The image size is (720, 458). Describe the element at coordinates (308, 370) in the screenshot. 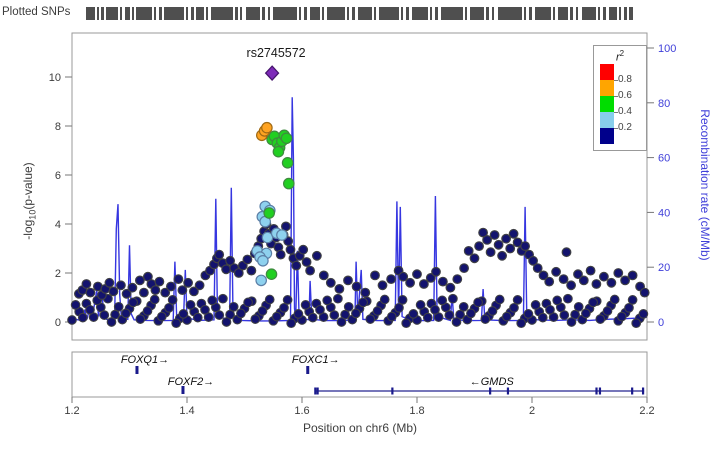

I see `gene-mark-FOXC1` at that location.